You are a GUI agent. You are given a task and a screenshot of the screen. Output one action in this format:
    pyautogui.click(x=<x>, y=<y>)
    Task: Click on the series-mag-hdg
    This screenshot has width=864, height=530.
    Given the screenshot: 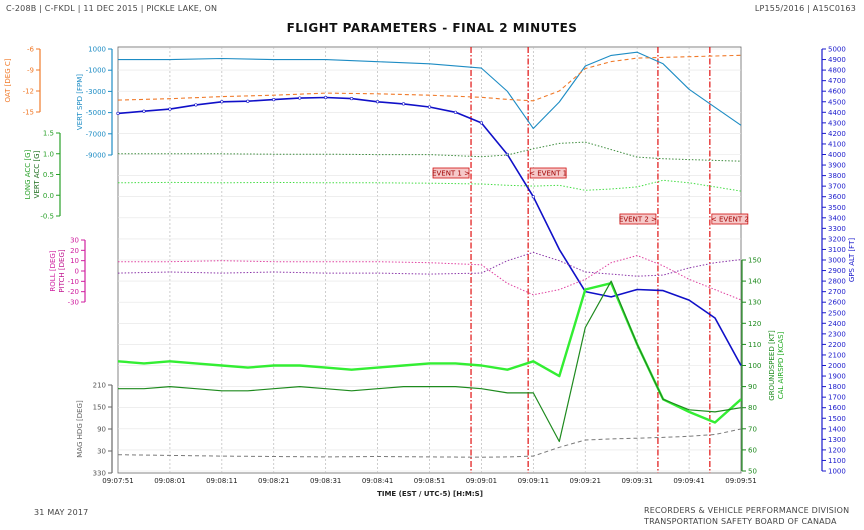 What is the action you would take?
    pyautogui.click(x=429, y=443)
    